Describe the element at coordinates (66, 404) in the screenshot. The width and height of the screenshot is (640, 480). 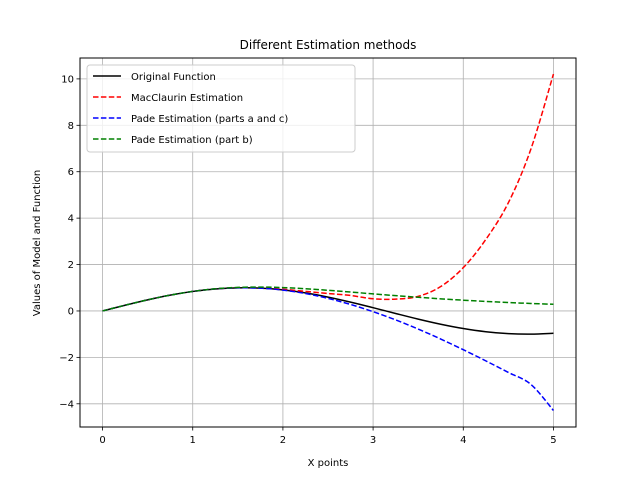
I see `y-tick-label: −4` at that location.